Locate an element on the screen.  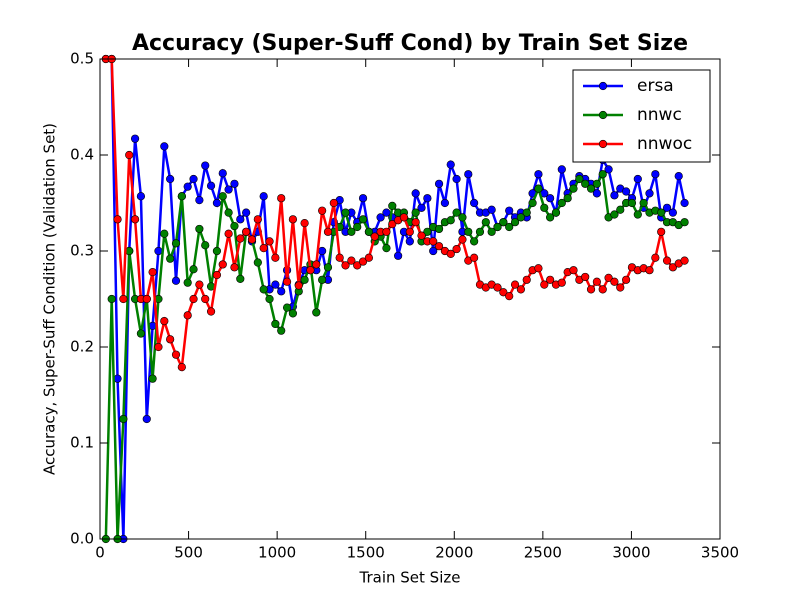
x-tick-label: 500 is located at coordinates (188, 553).